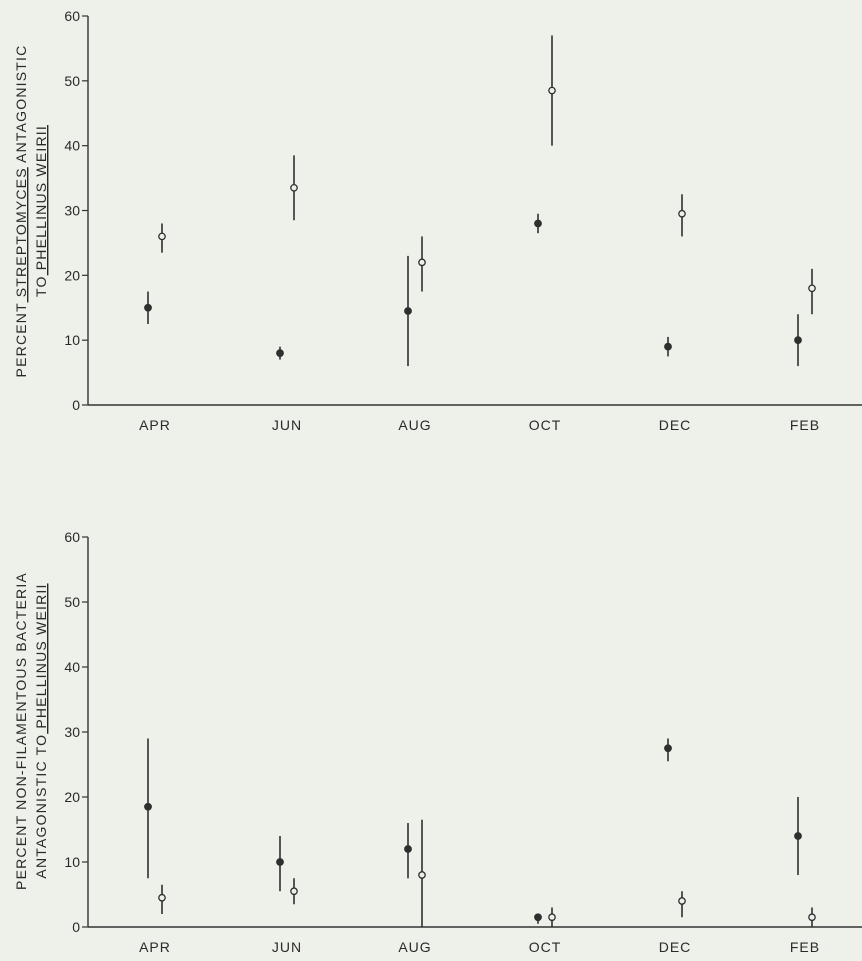  I want to click on y-axis-label-part: PERCENT NON-FILAMENTOUS BACTERIA, so click(21, 731).